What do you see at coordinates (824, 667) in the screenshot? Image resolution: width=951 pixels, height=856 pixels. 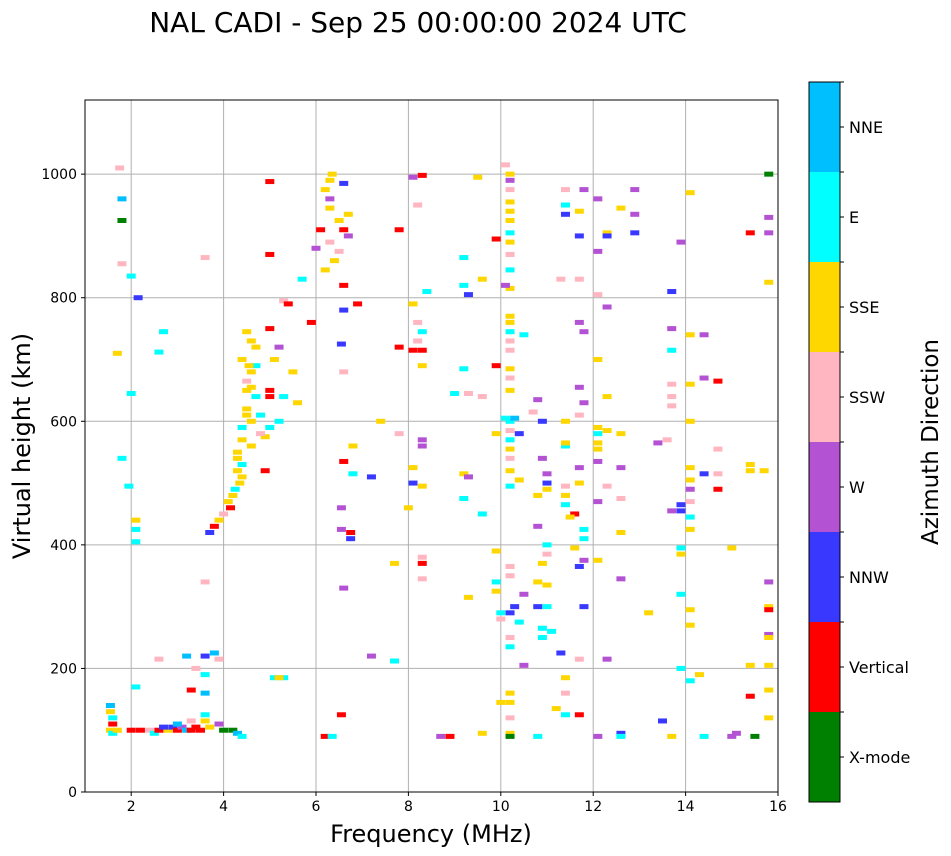 I see `colorbar-swatch-vertical` at bounding box center [824, 667].